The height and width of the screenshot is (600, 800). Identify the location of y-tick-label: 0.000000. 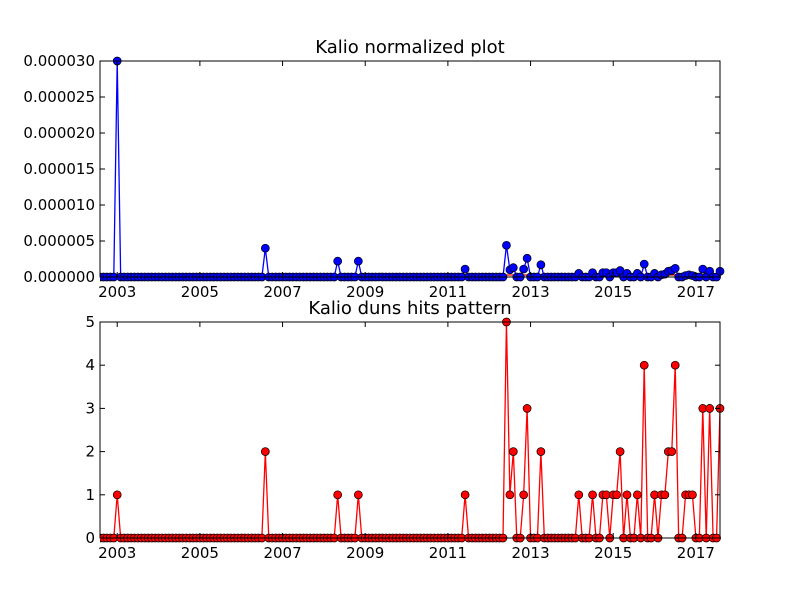
(59, 277).